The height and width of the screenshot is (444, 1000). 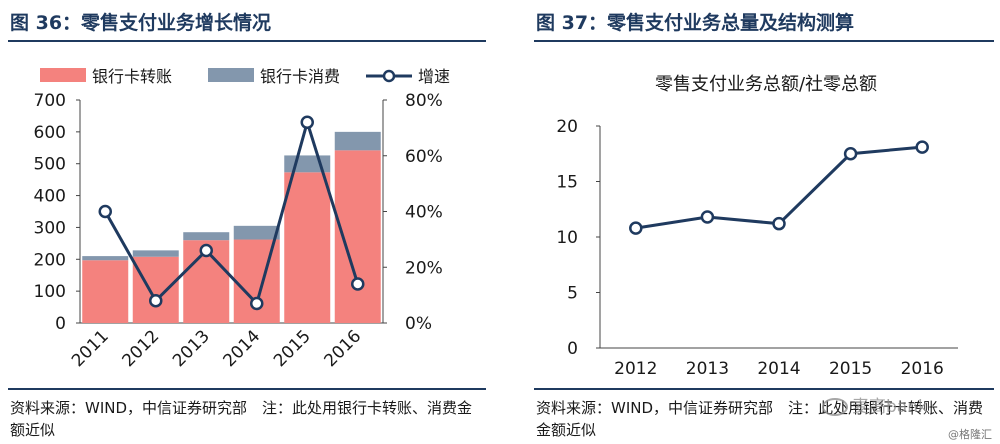 What do you see at coordinates (434, 76) in the screenshot?
I see `legend-label-growth: 增速` at bounding box center [434, 76].